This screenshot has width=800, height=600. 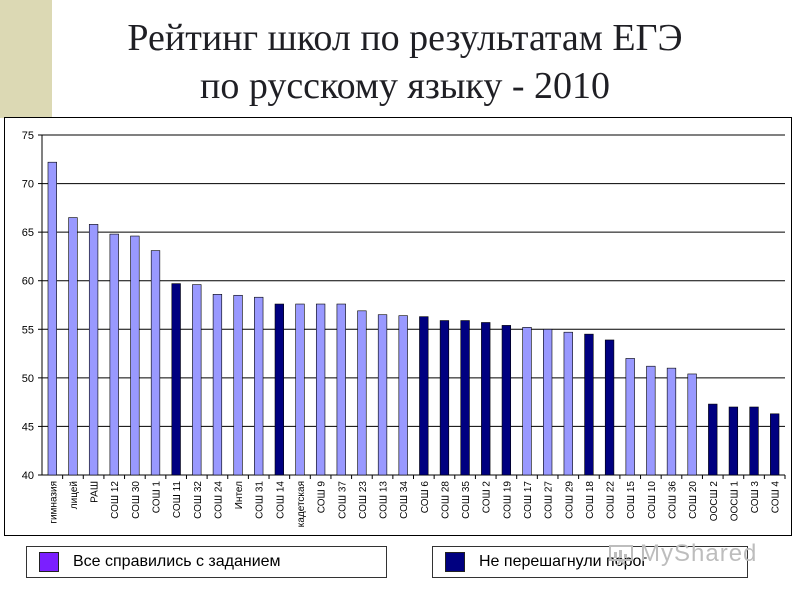 What do you see at coordinates (734, 501) in the screenshot?
I see `x-tick-label: ООСШ 1` at bounding box center [734, 501].